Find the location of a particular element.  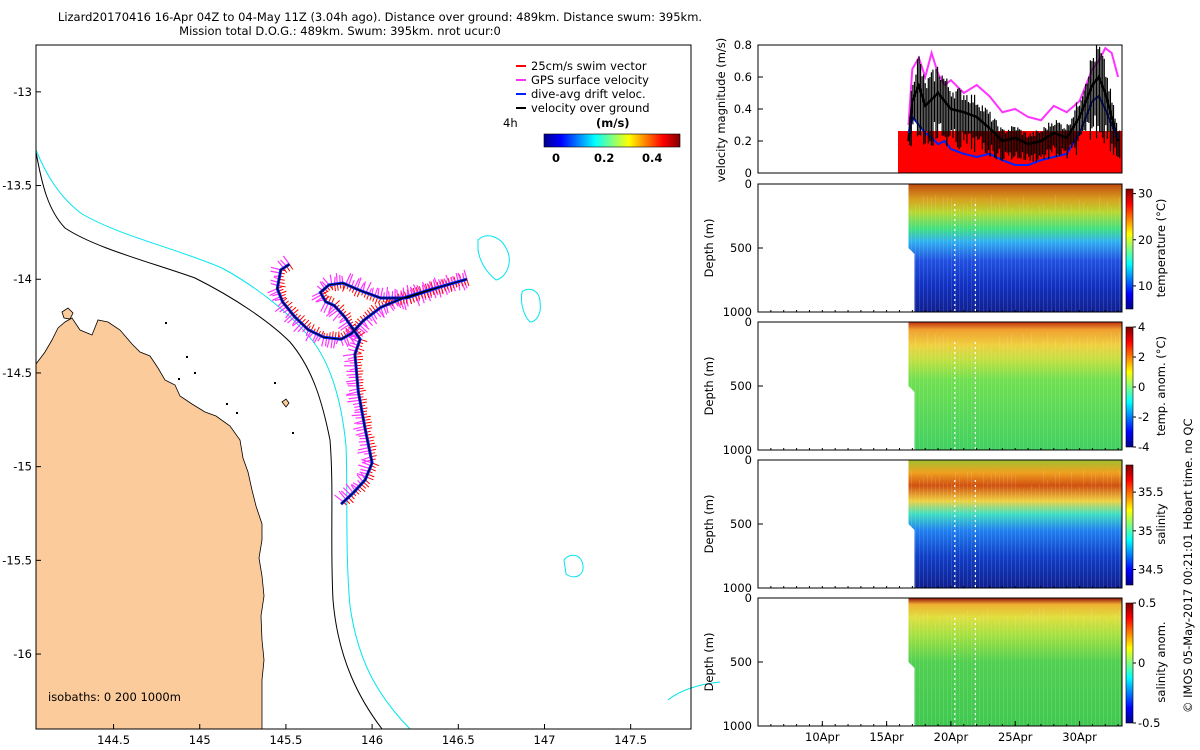

colorbar-tick-label: -0.5 is located at coordinates (1149, 723).